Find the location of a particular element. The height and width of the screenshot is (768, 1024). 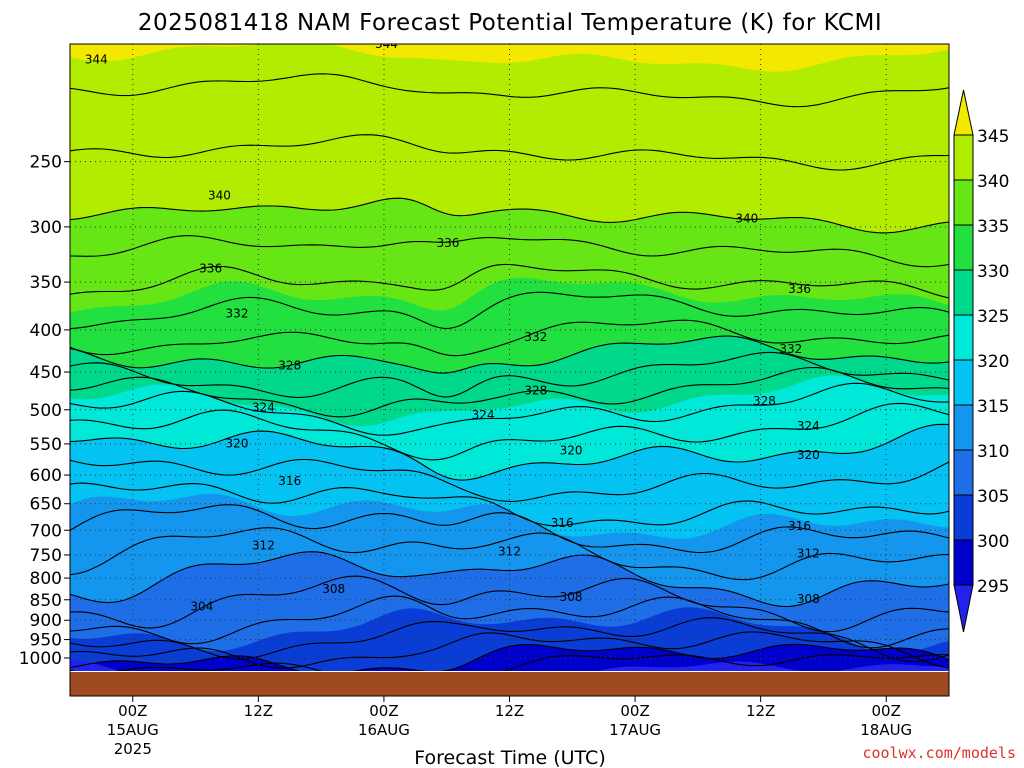

y-tick-label: 450 is located at coordinates (46, 373).